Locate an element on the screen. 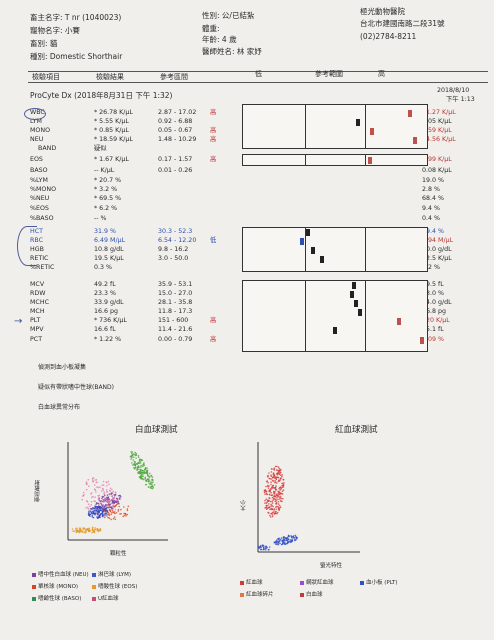 The height and width of the screenshot is (640, 494). rbc-x-axis-label: 螢光特性 is located at coordinates (331, 566).